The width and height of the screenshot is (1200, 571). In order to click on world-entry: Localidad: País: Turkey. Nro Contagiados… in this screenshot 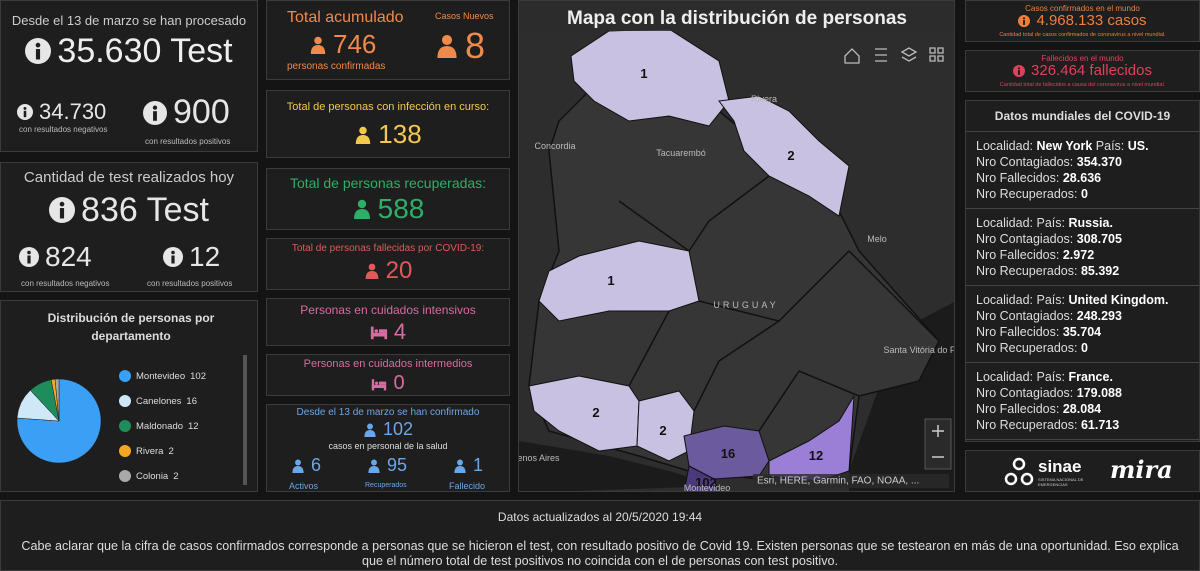, I will do `click(1082, 440)`.